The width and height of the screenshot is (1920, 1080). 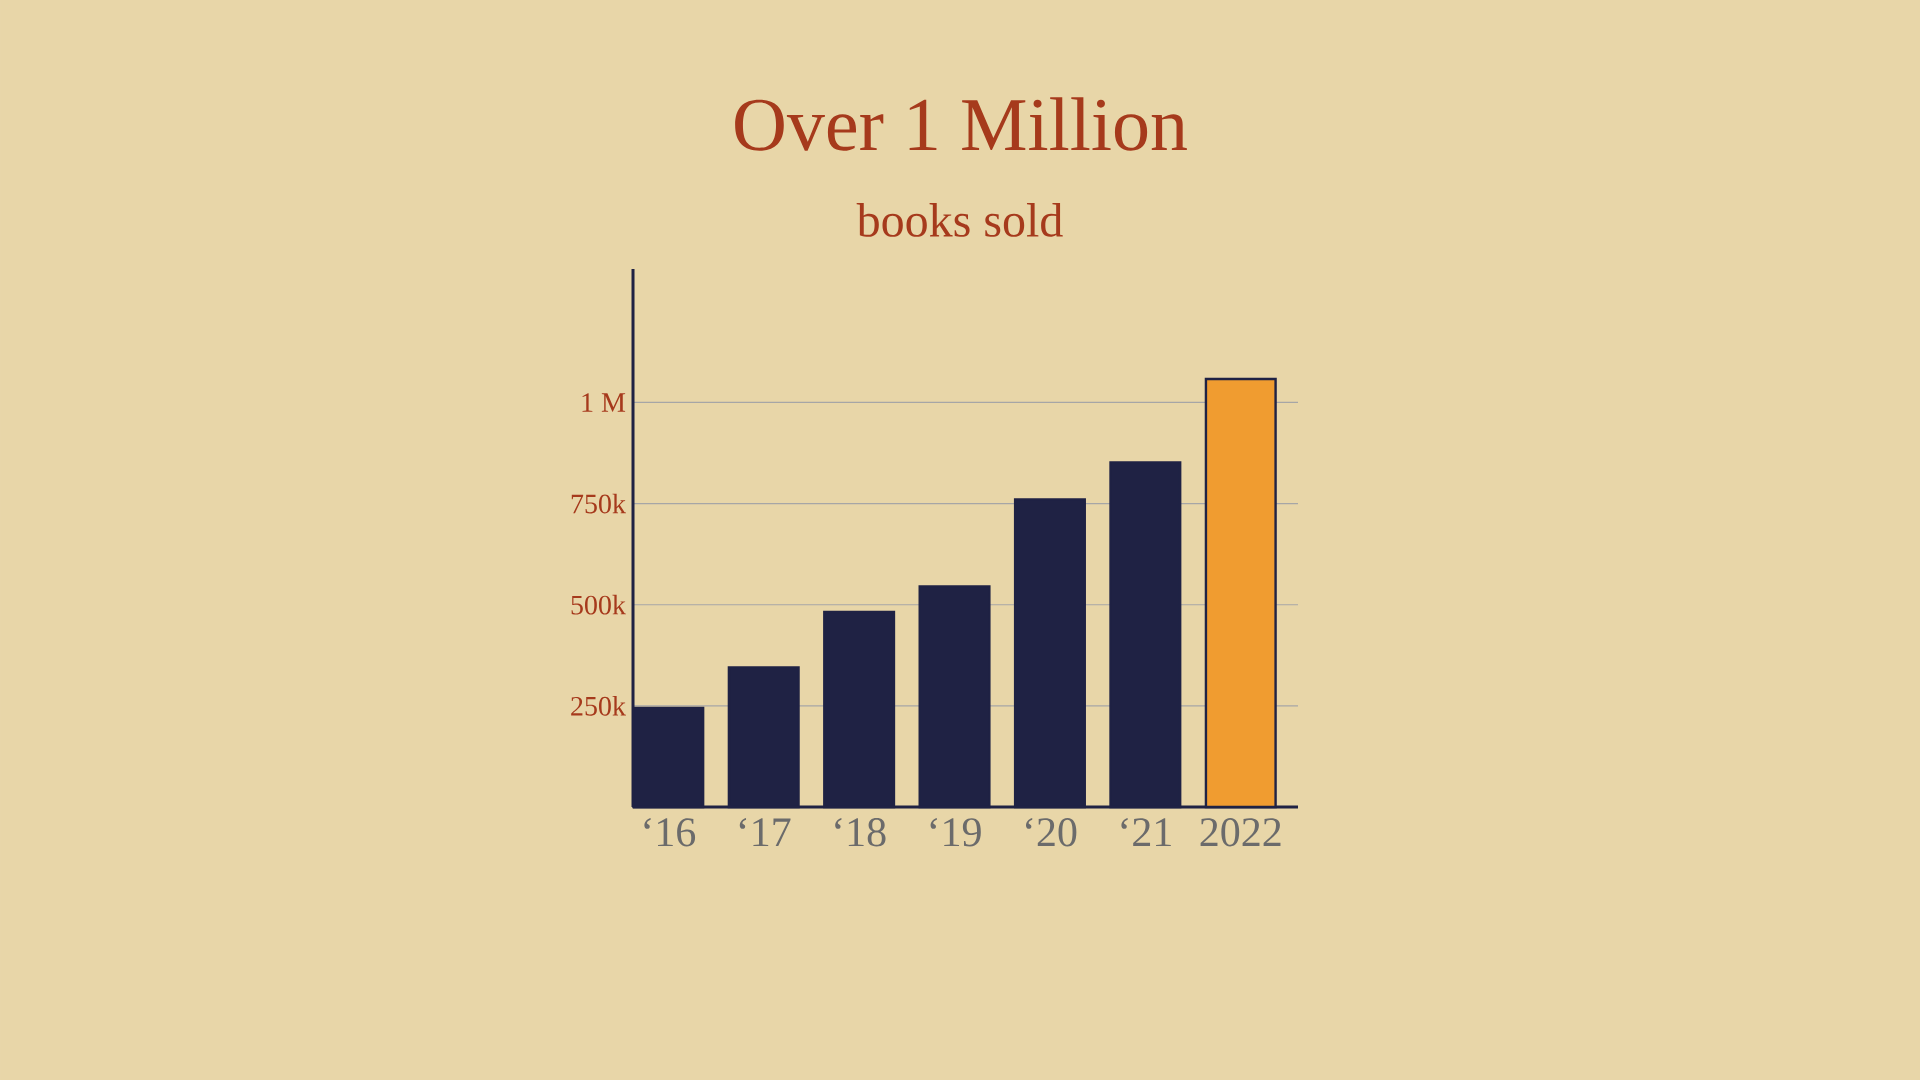 What do you see at coordinates (961, 124) in the screenshot?
I see `chart-title: Over 1 Million` at bounding box center [961, 124].